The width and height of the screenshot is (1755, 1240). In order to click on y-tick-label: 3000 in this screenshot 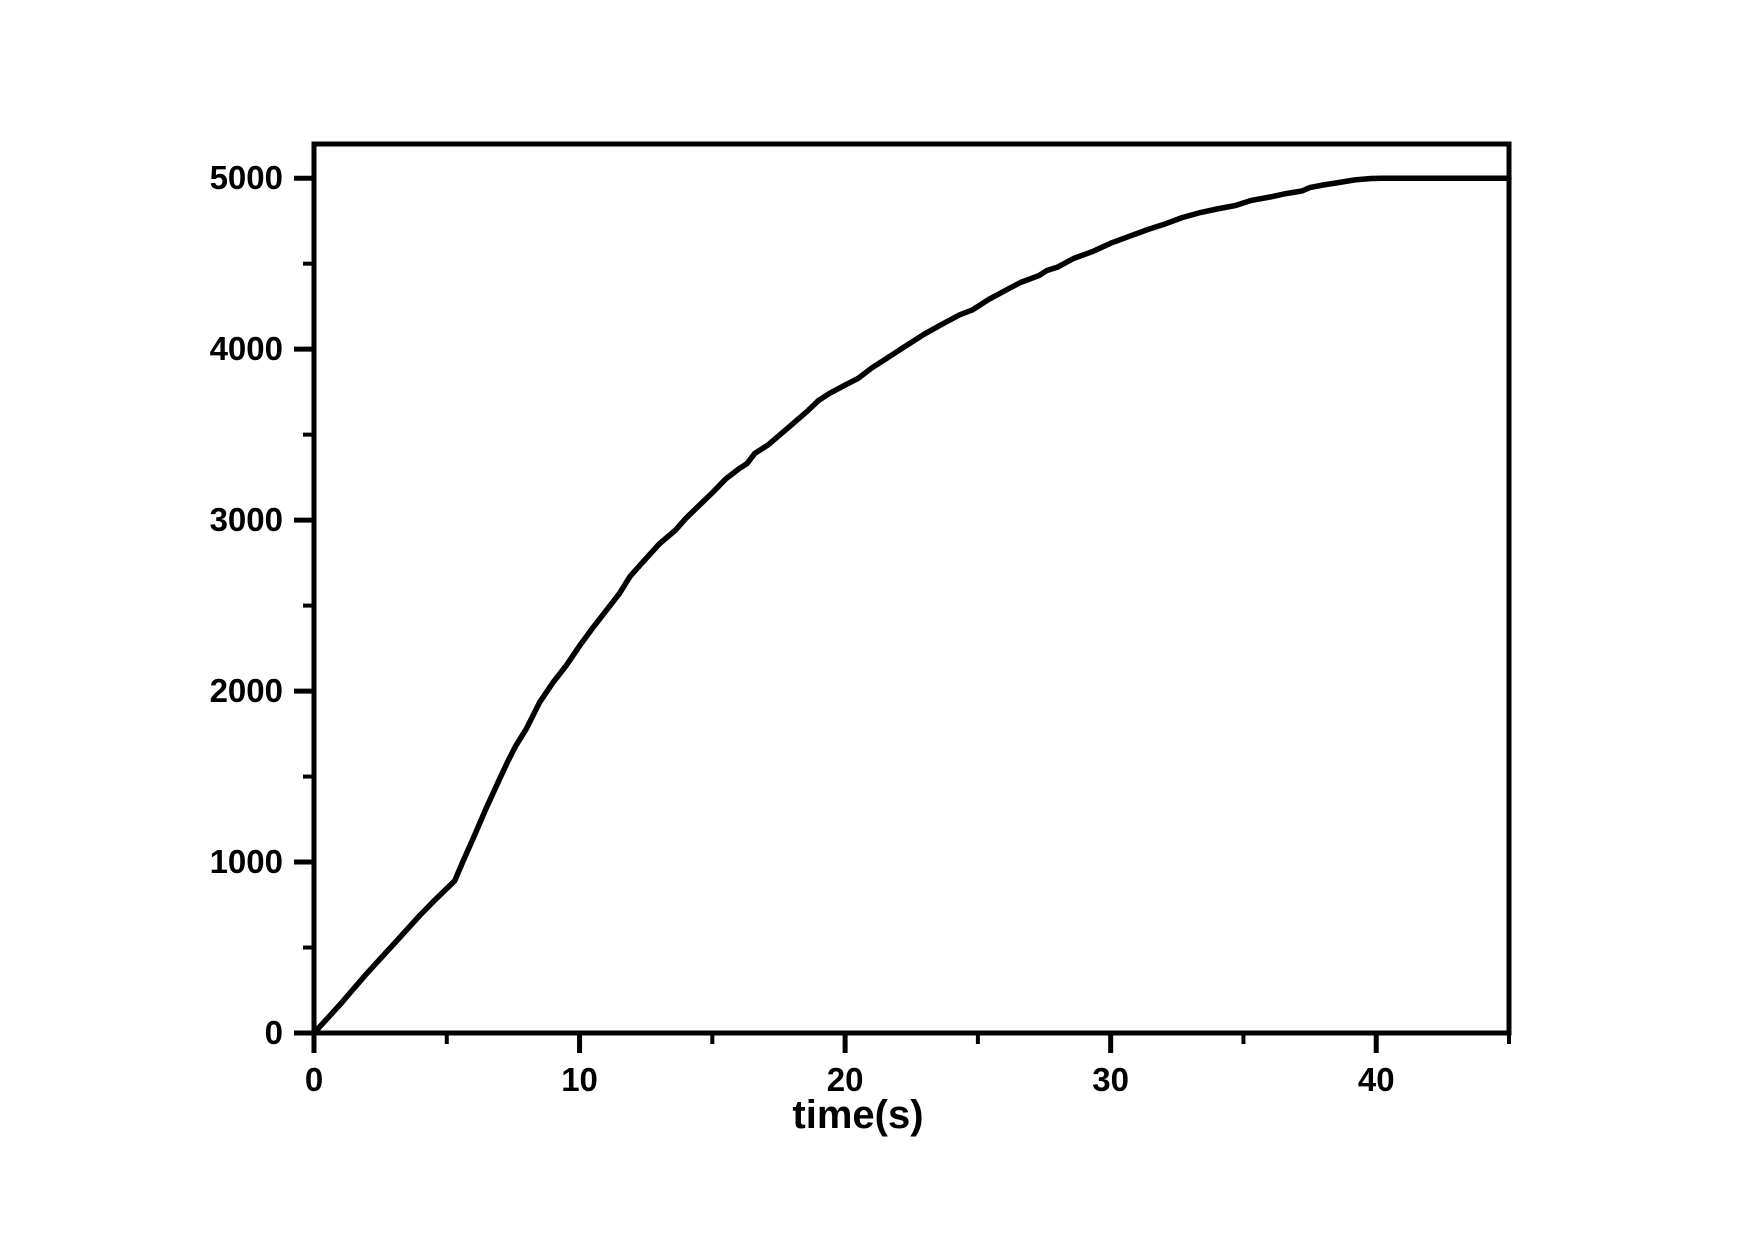, I will do `click(246, 519)`.